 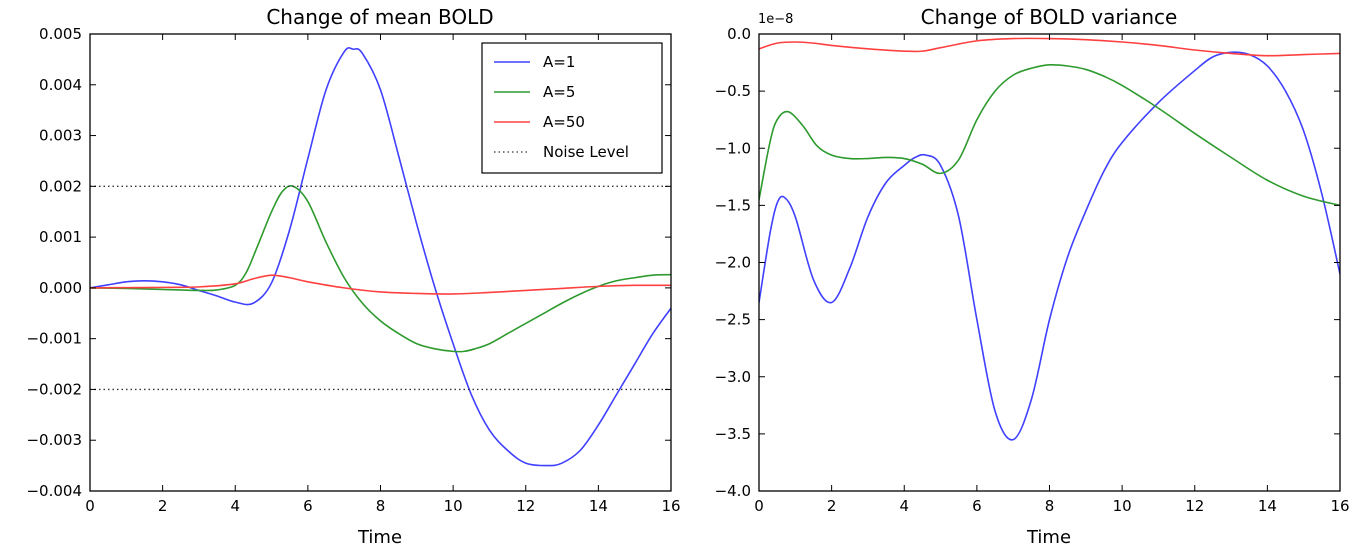 I want to click on chart-title: Change of mean BOLD, so click(x=379, y=17).